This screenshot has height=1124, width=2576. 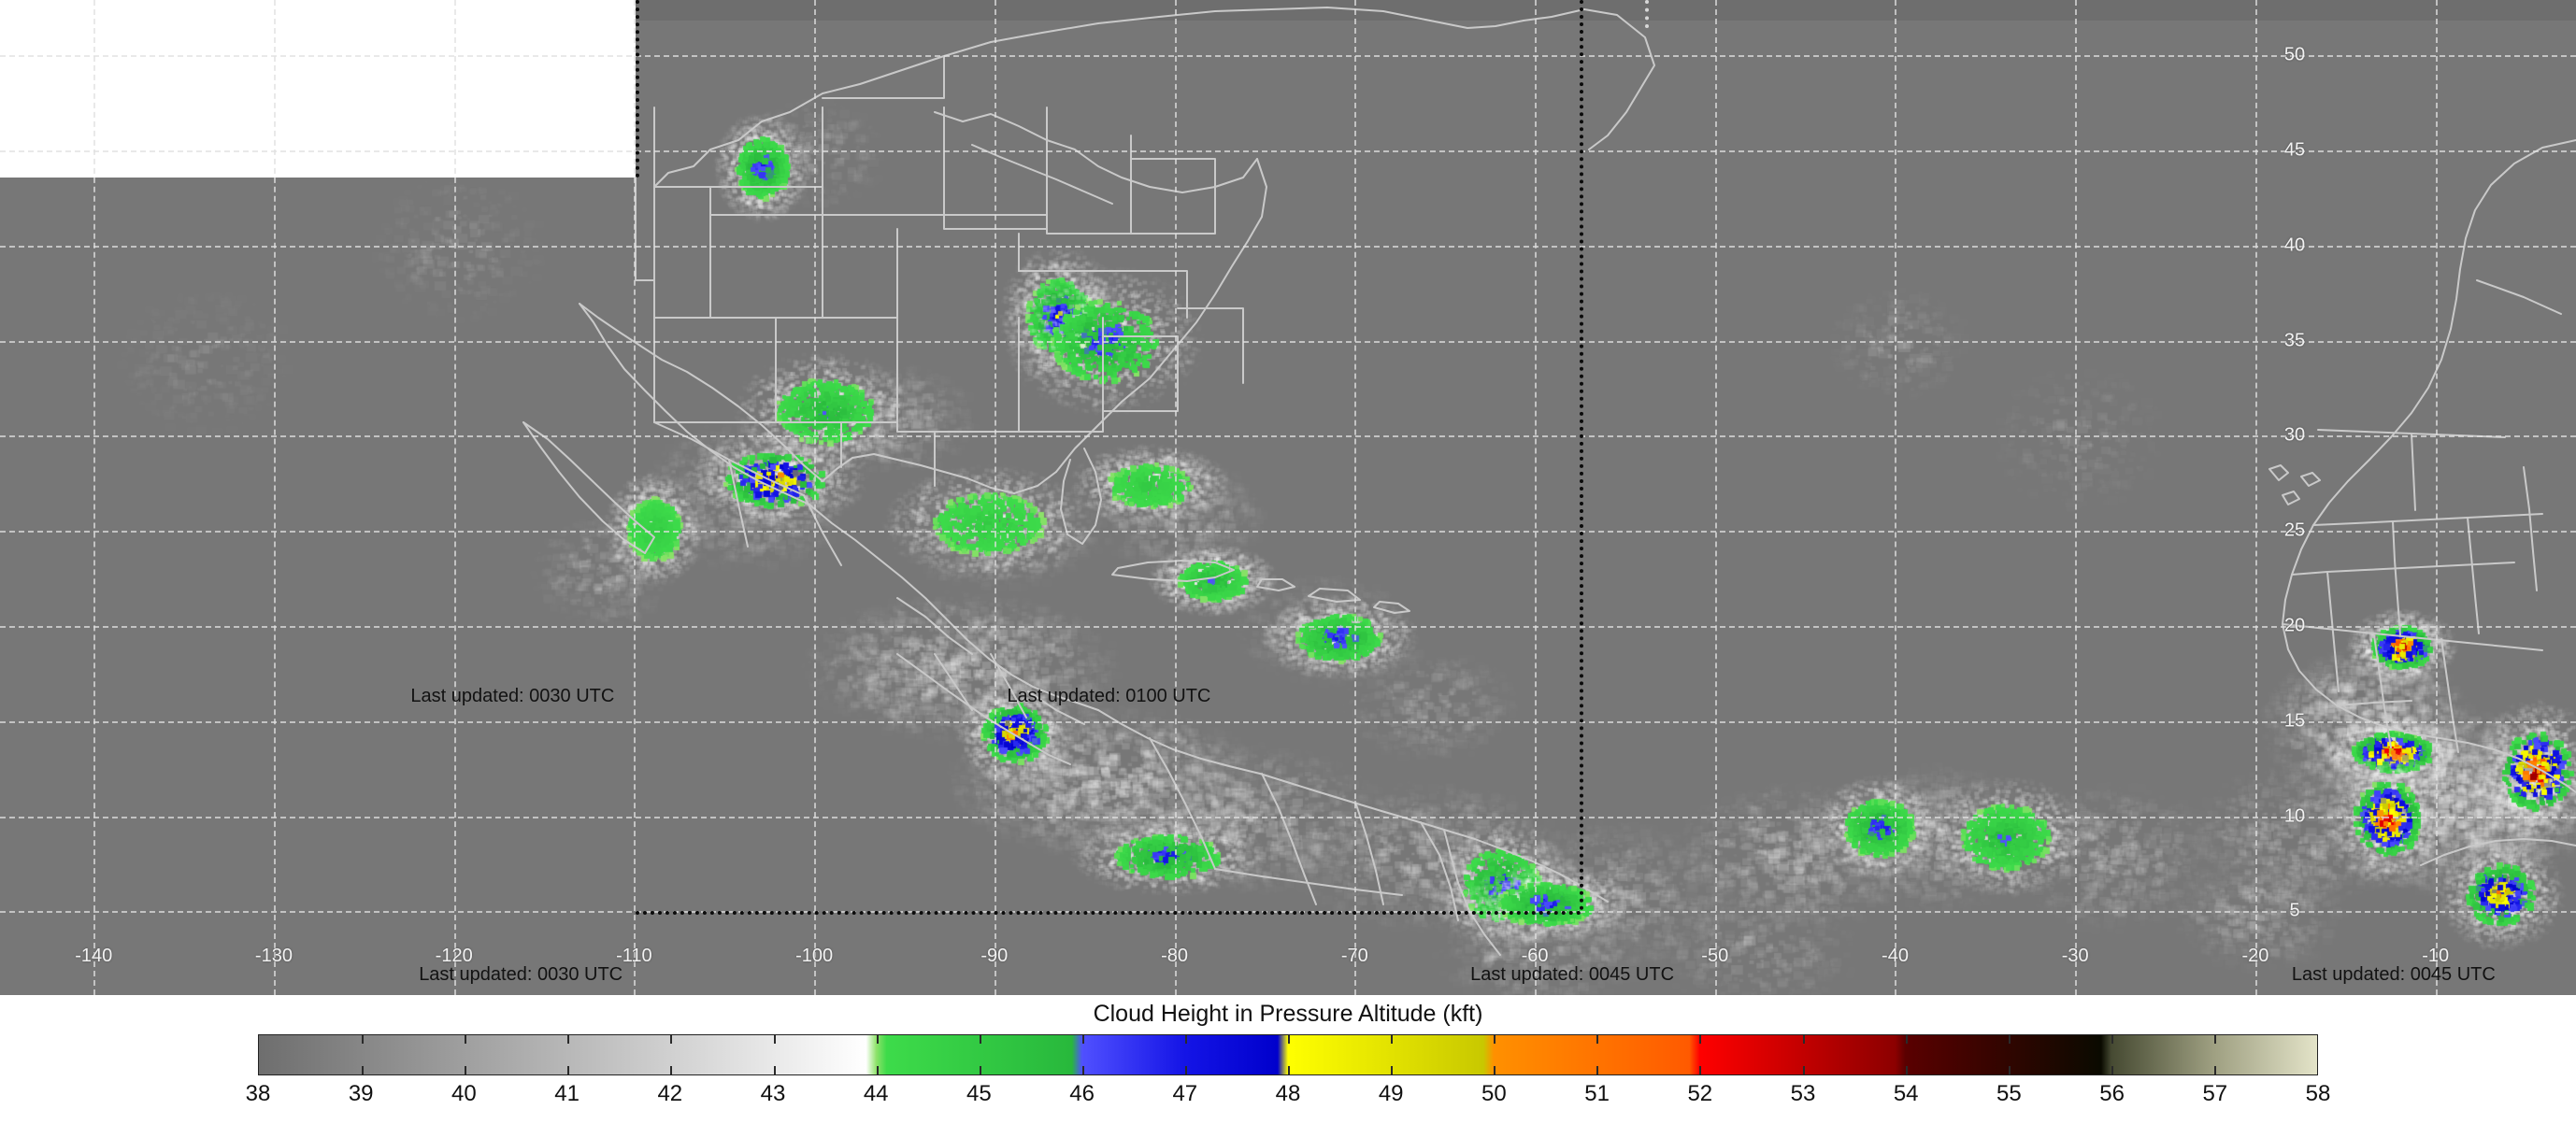 I want to click on colorbar-label: 48, so click(x=1288, y=1094).